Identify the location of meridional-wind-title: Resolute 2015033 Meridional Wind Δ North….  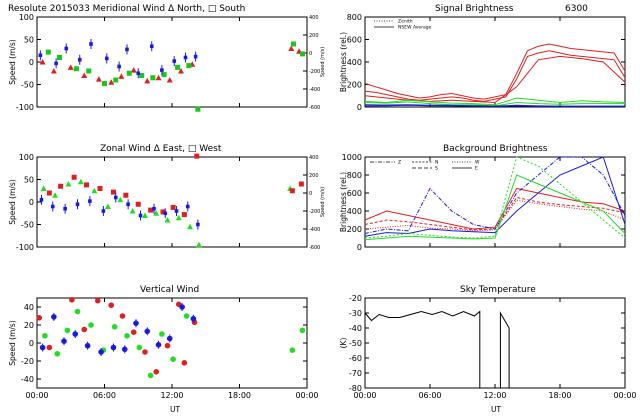
(126, 9).